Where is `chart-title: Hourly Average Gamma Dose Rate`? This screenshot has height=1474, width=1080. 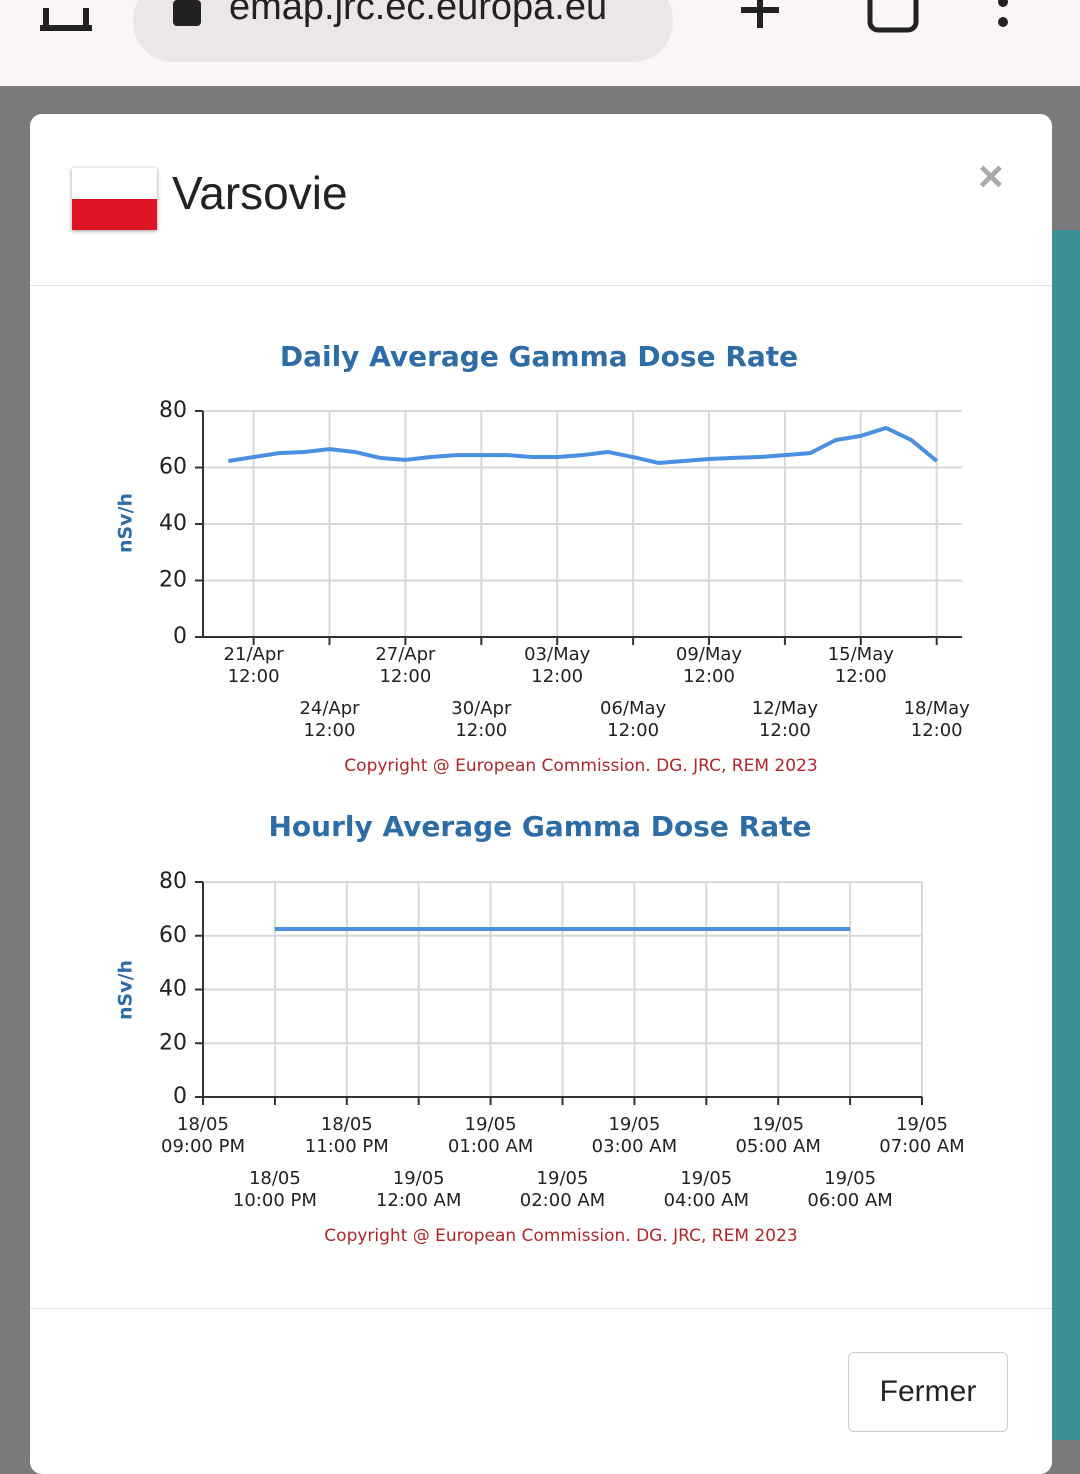 chart-title: Hourly Average Gamma Dose Rate is located at coordinates (540, 826).